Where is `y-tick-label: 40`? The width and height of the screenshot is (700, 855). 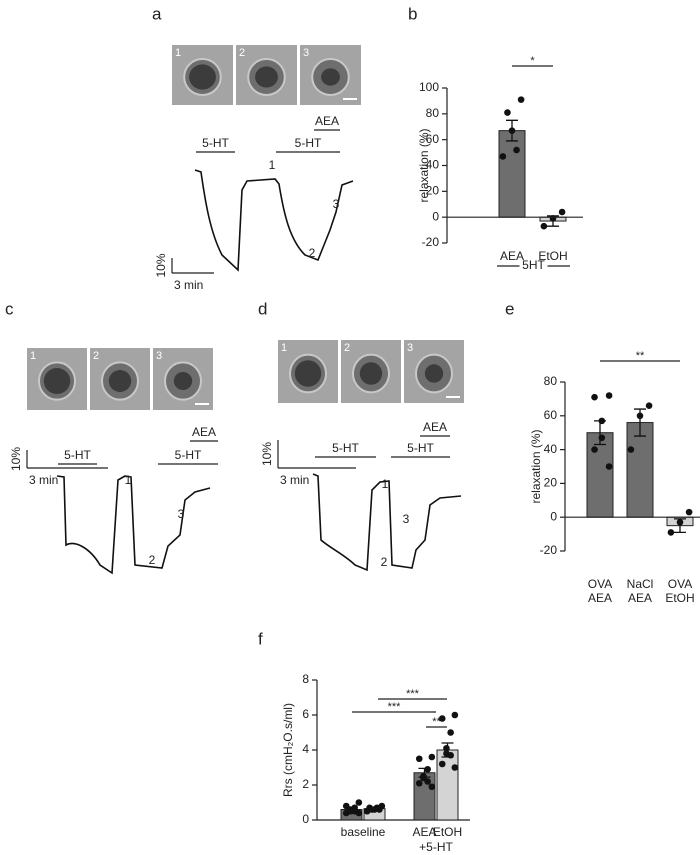 y-tick-label: 40 is located at coordinates (433, 165).